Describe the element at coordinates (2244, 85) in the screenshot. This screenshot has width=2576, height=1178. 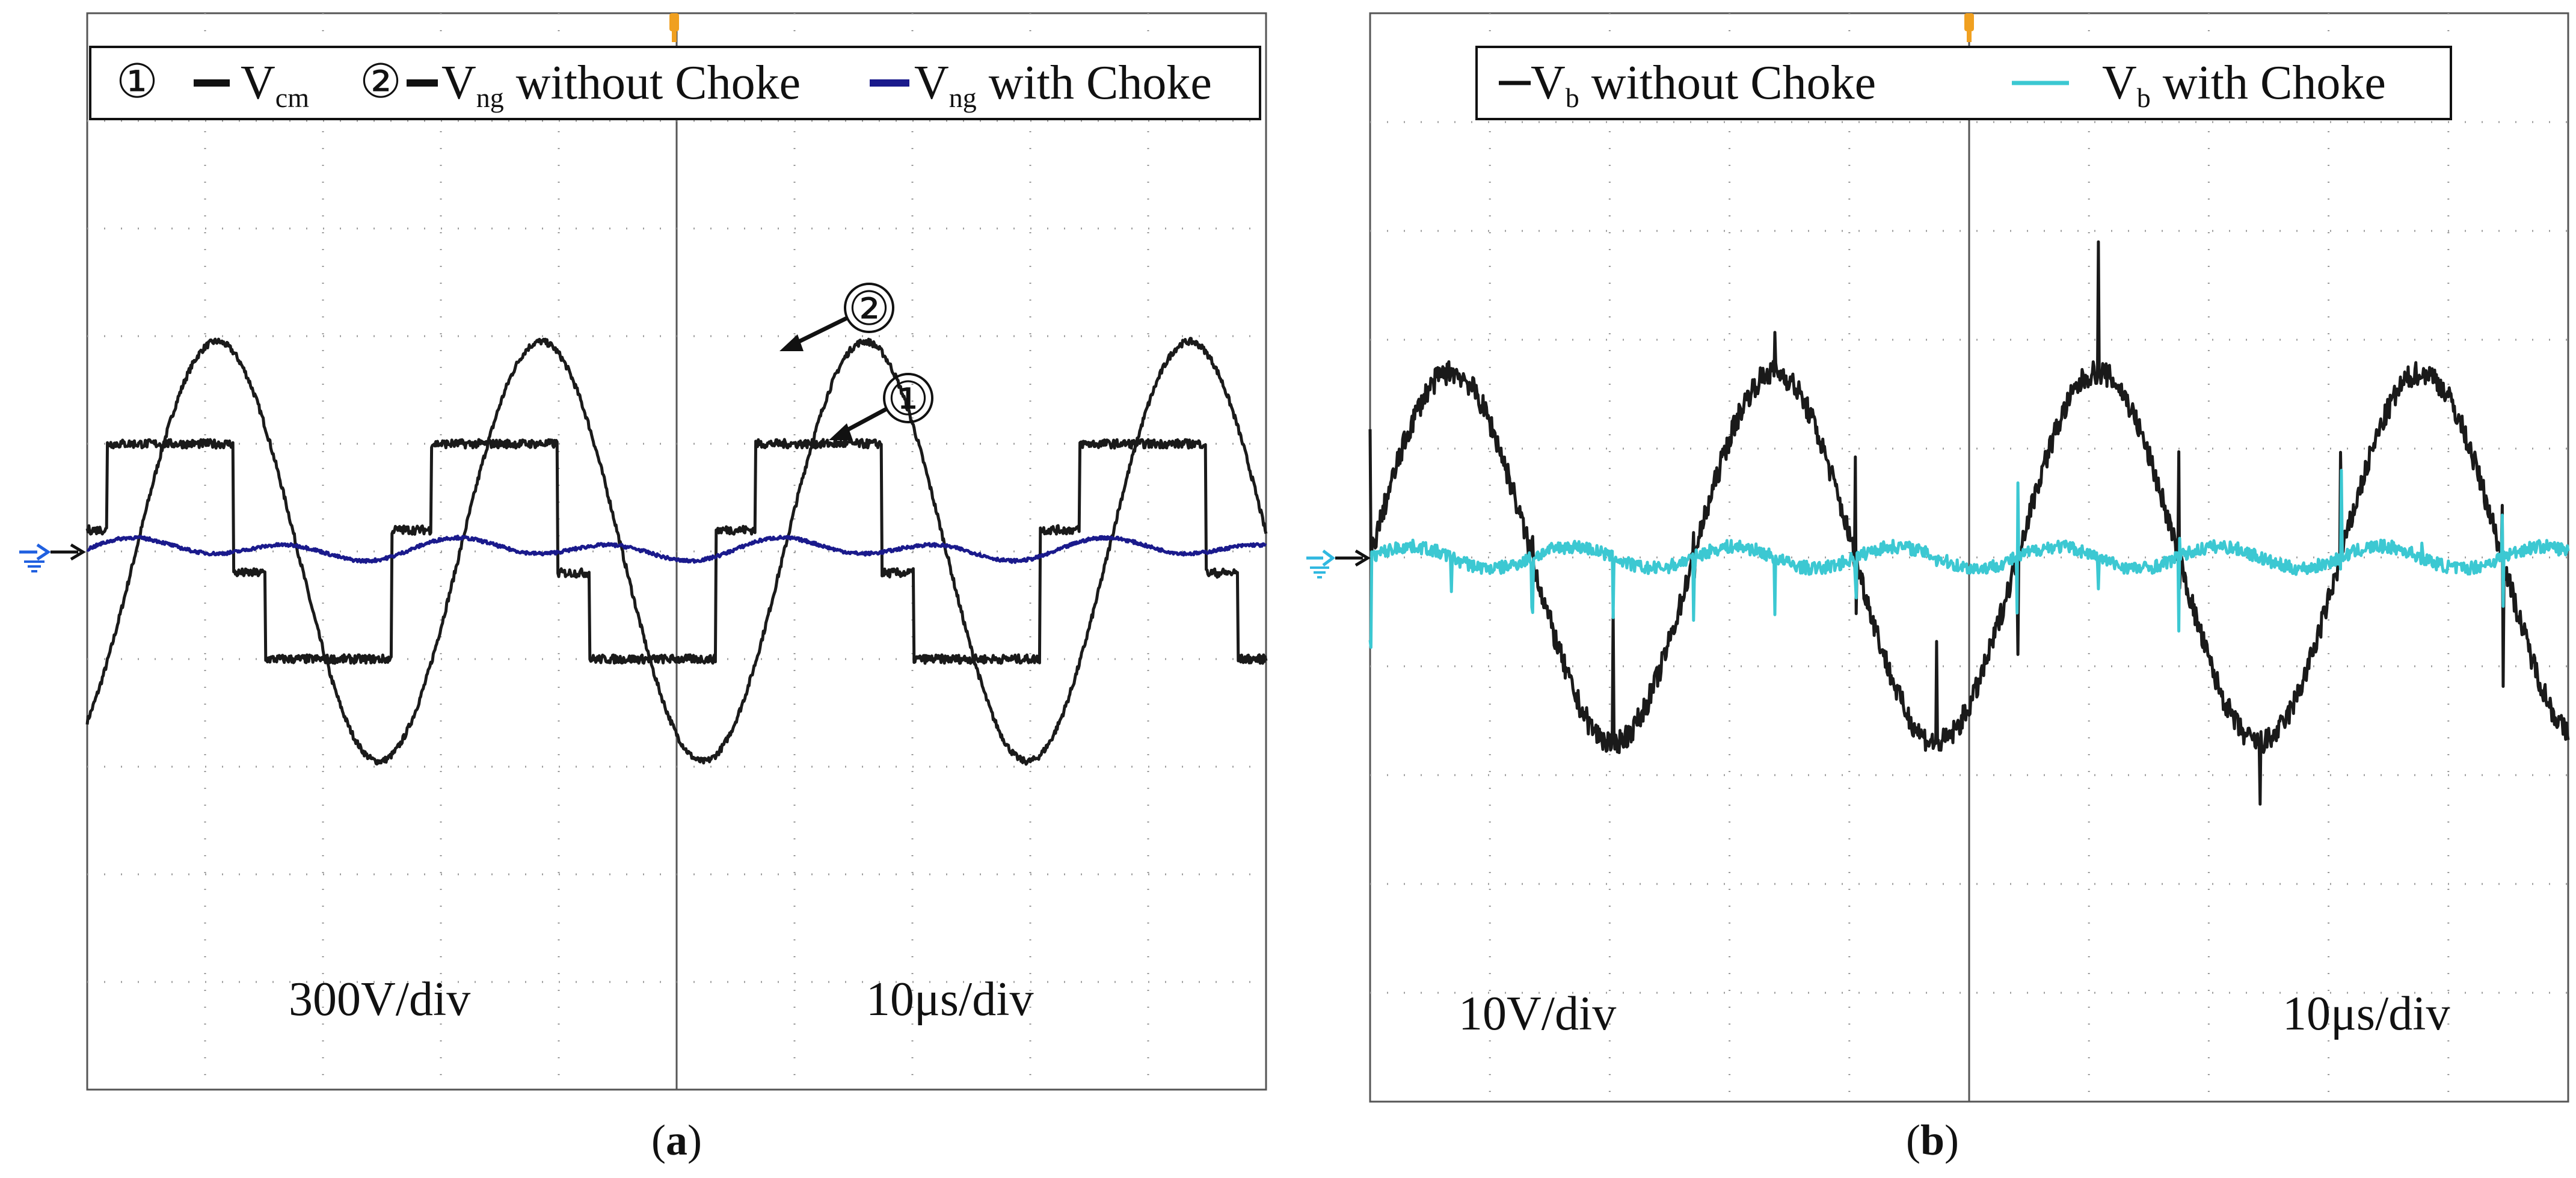
I see `legend-label-vb-with: Vb with Choke` at that location.